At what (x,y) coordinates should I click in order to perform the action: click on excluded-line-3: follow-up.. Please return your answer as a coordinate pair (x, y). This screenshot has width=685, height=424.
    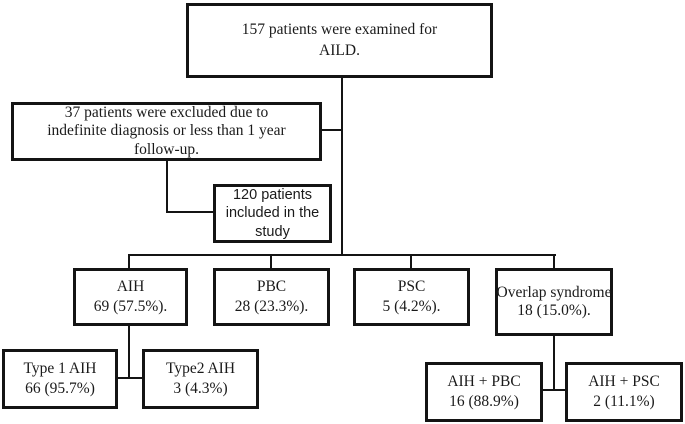
    Looking at the image, I should click on (166, 149).